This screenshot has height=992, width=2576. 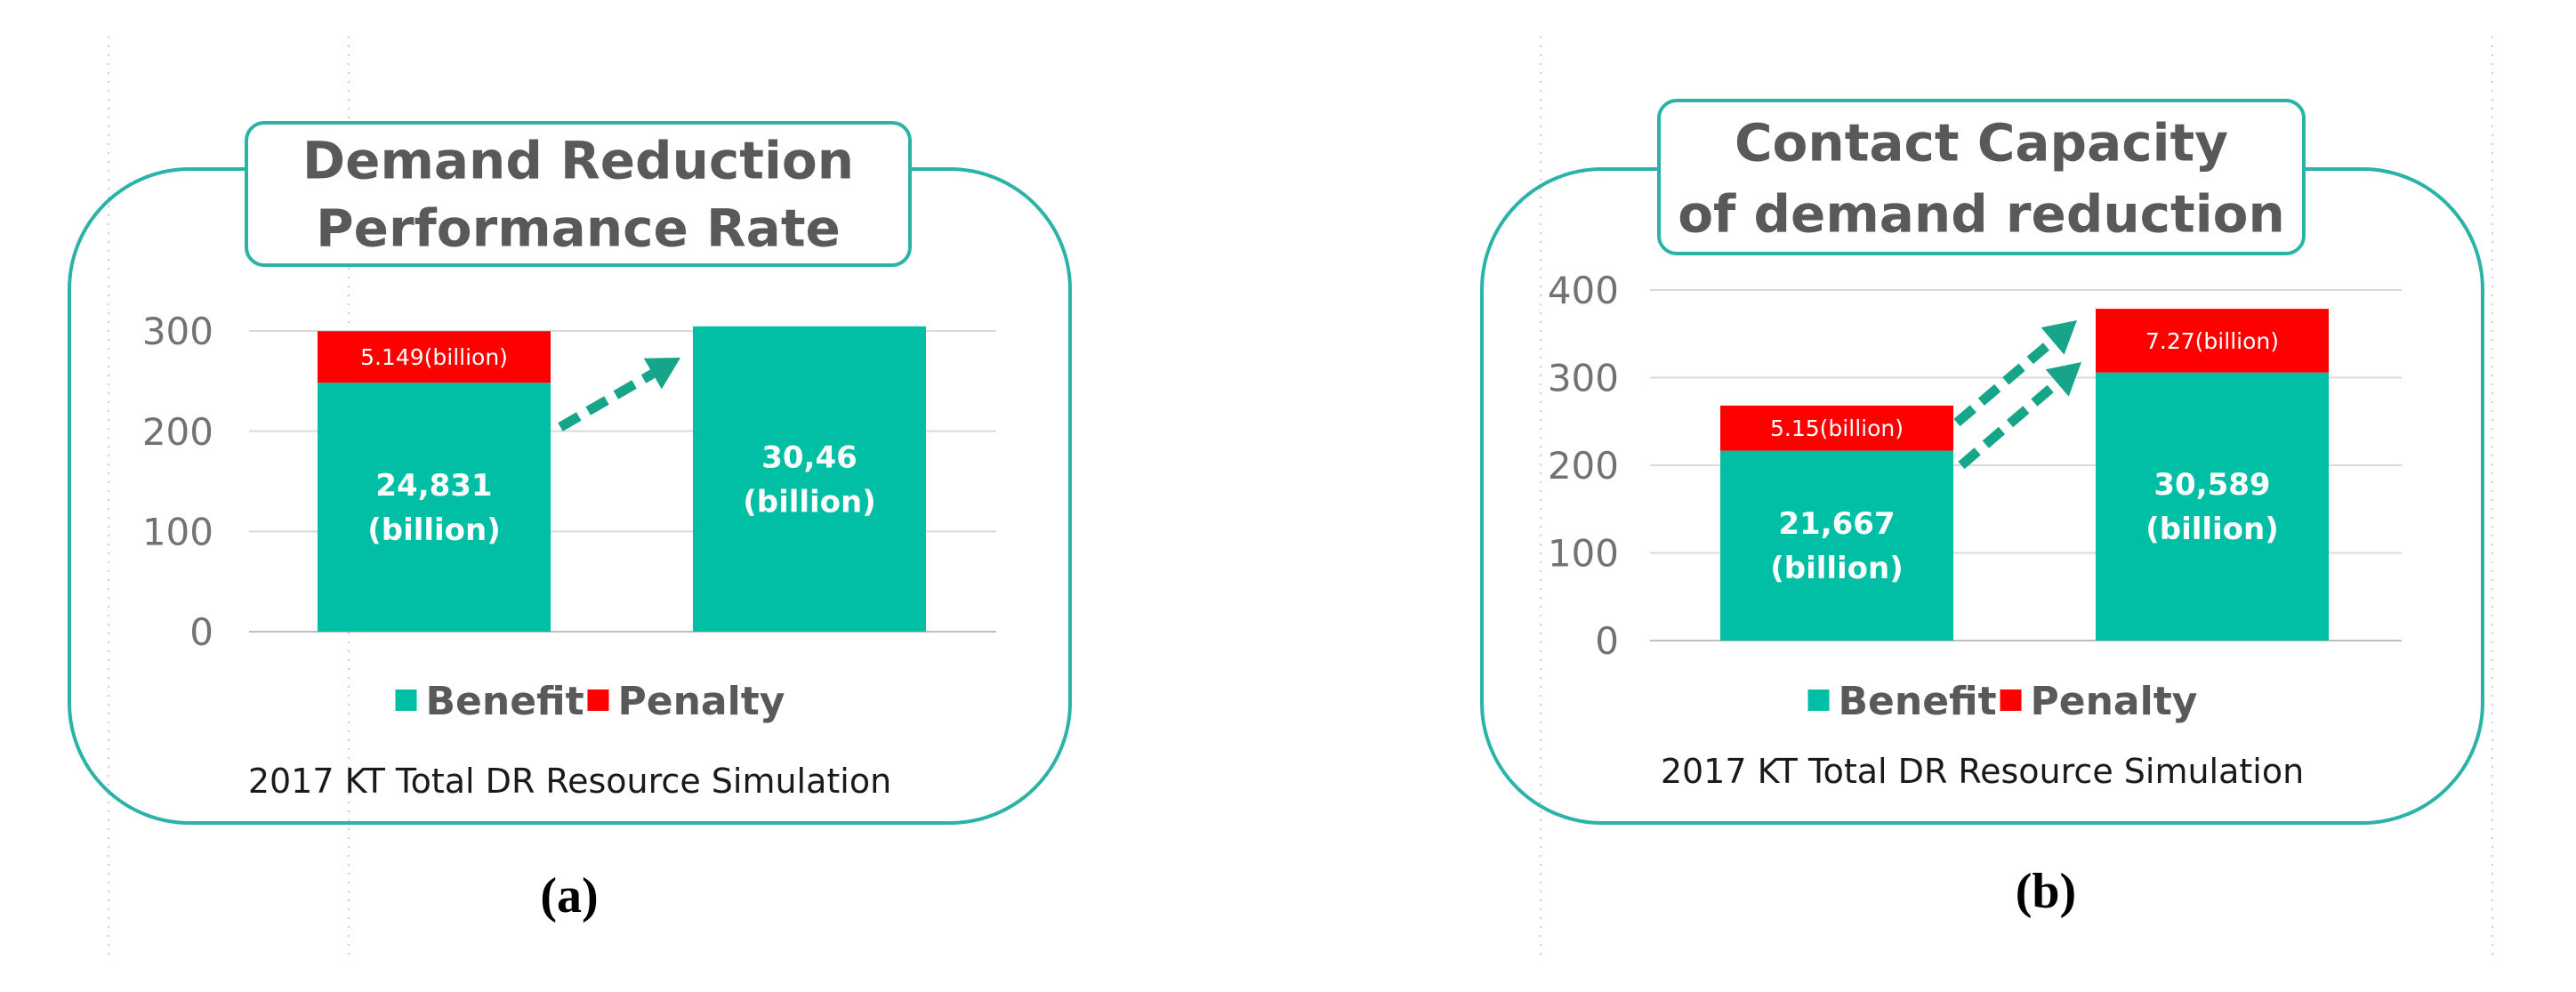 I want to click on panel-label: (b), so click(x=2046, y=891).